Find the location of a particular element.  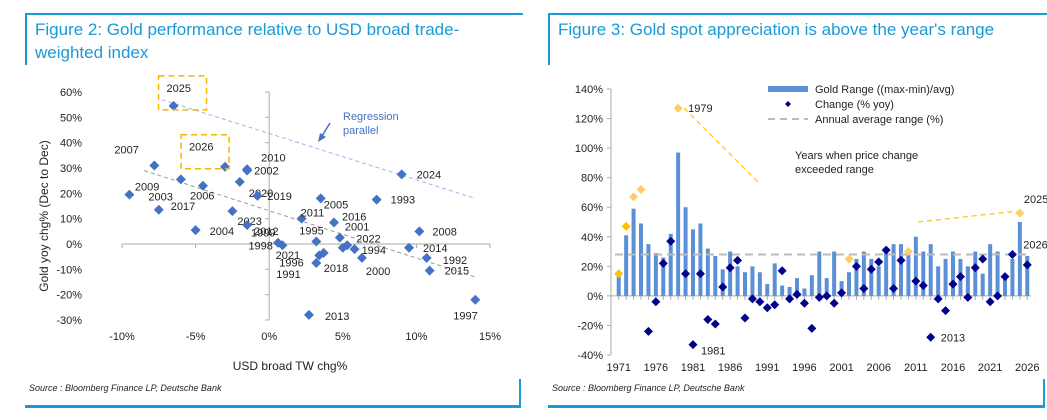

scatter-point-2019 is located at coordinates (257, 195).